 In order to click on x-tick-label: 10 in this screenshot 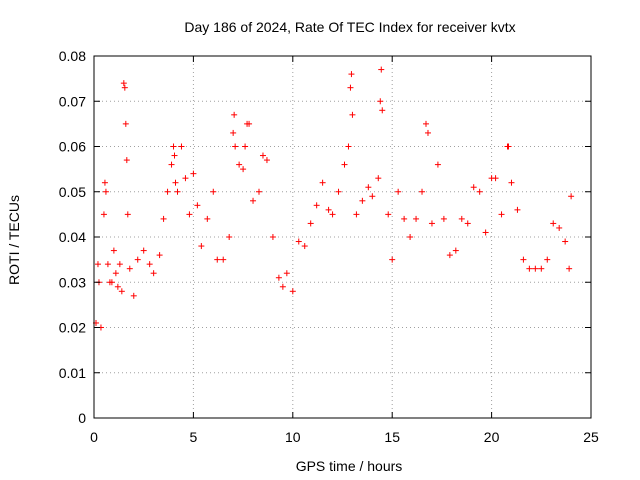, I will do `click(293, 437)`.